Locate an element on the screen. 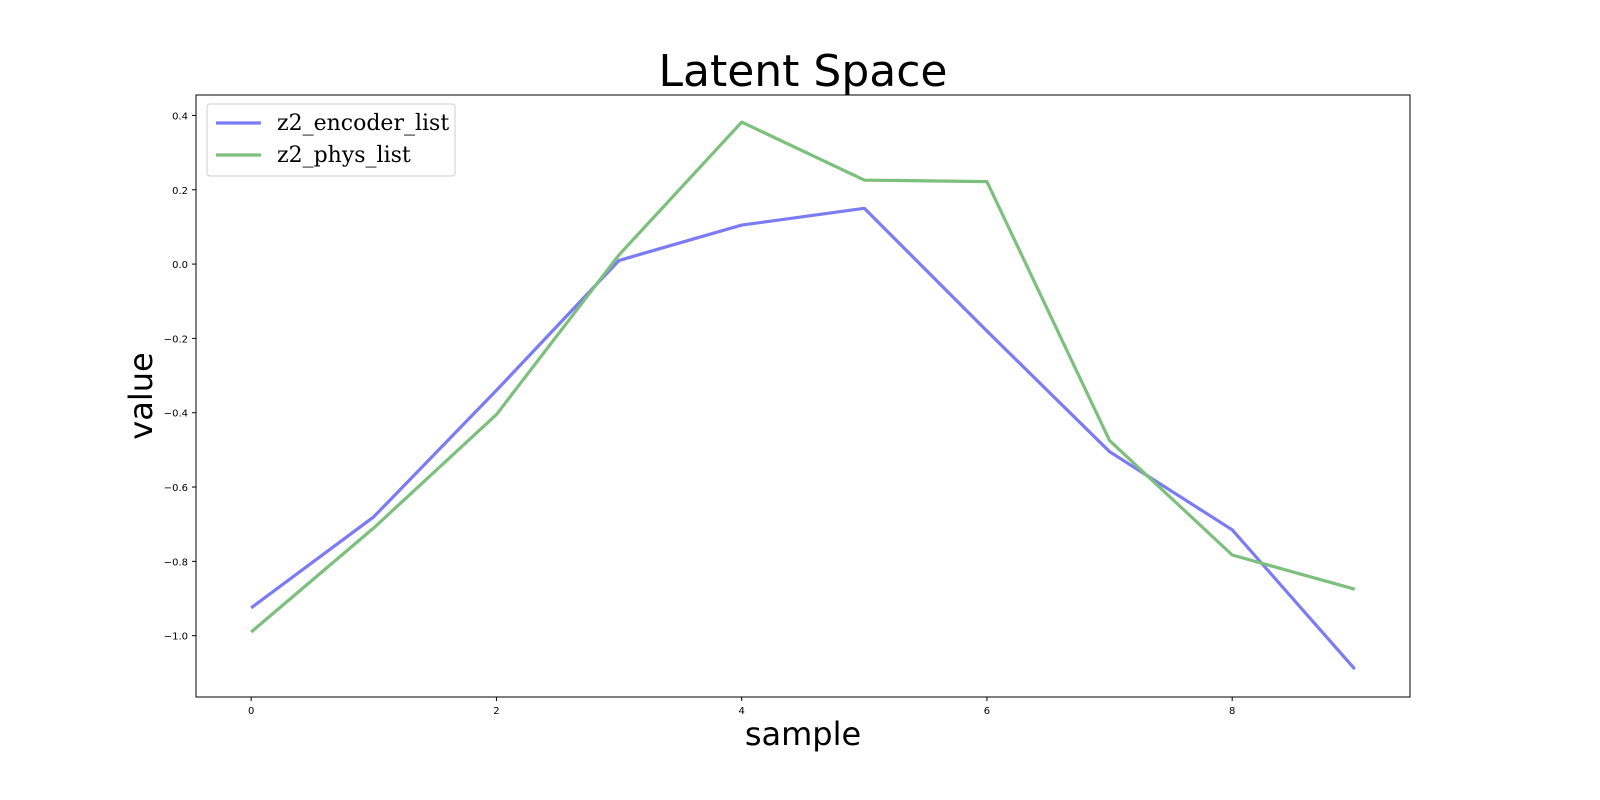 The height and width of the screenshot is (800, 1600). legend: z2_encoder_list z2_phys_list is located at coordinates (331, 140).